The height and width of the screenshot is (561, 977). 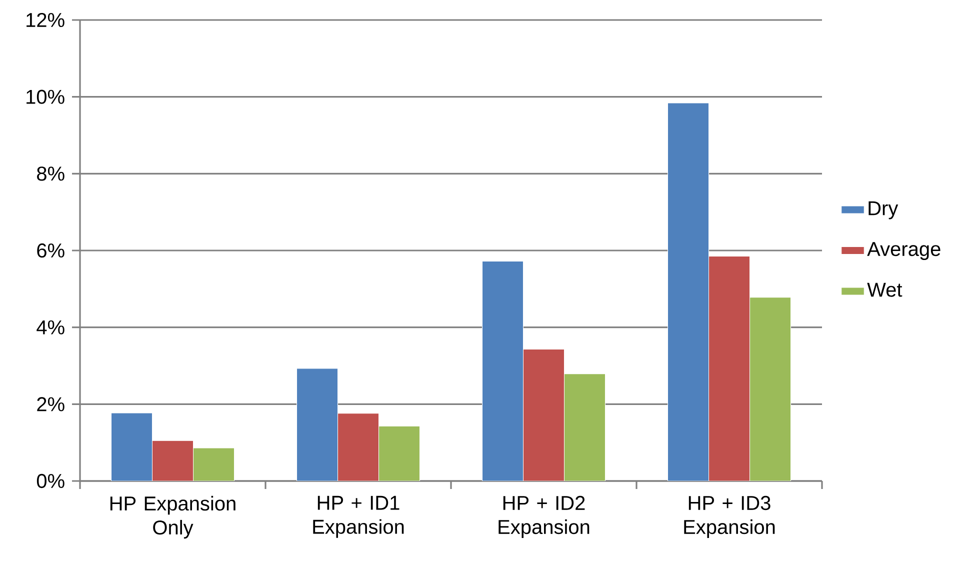 I want to click on y-tick-label: 12%, so click(x=45, y=20).